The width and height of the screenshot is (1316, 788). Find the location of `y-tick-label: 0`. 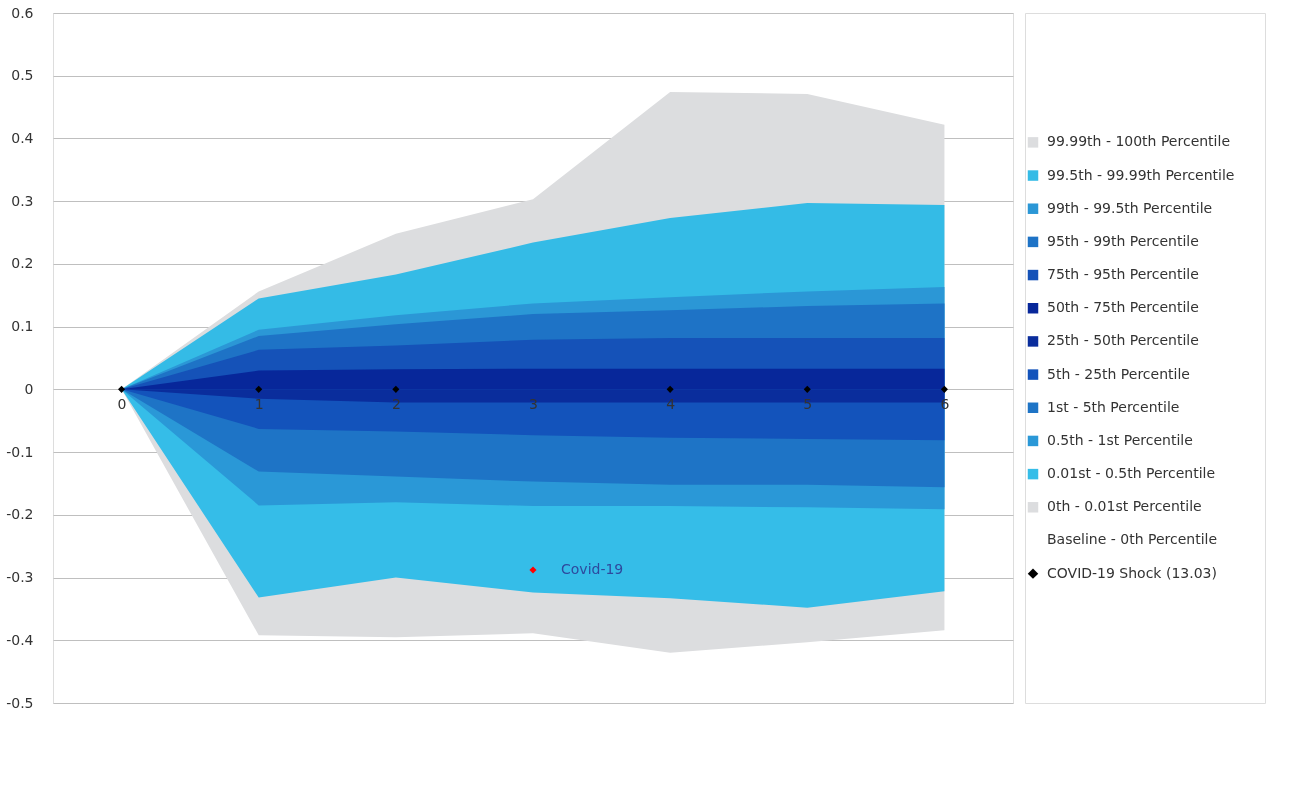

y-tick-label: 0 is located at coordinates (29, 388).